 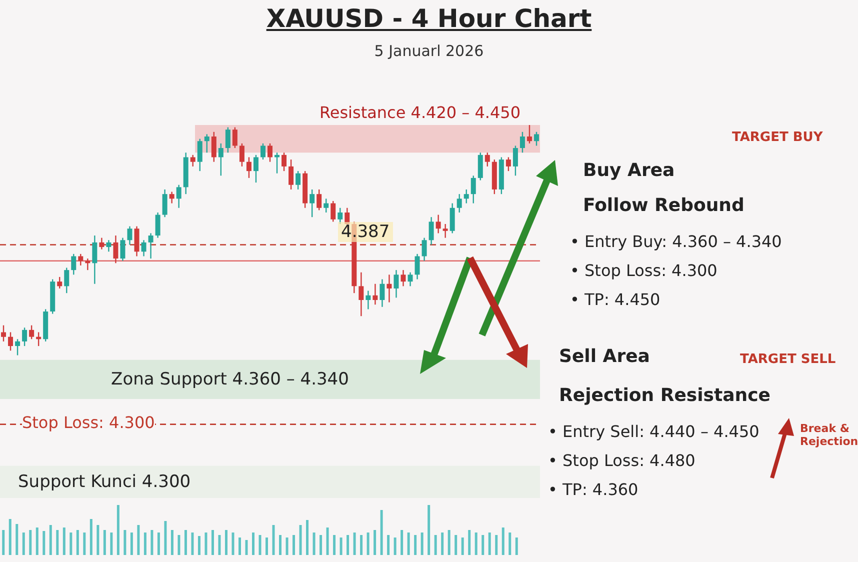 I want to click on text: Follow Rebound, so click(x=663, y=205).